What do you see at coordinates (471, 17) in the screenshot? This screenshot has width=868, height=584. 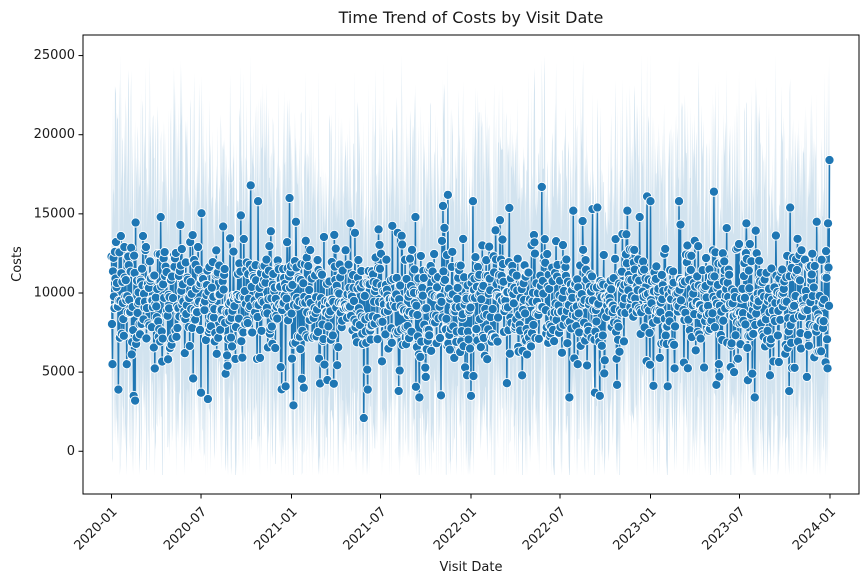 I see `chart-title: Time Trend of Costs by Visit Date` at bounding box center [471, 17].